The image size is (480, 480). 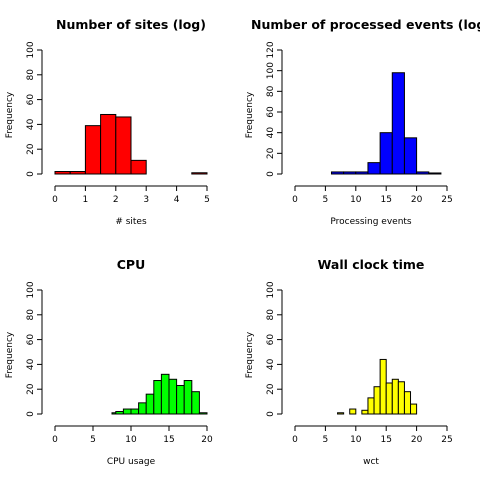 What do you see at coordinates (371, 264) in the screenshot?
I see `chart-title: Wall clock time` at bounding box center [371, 264].